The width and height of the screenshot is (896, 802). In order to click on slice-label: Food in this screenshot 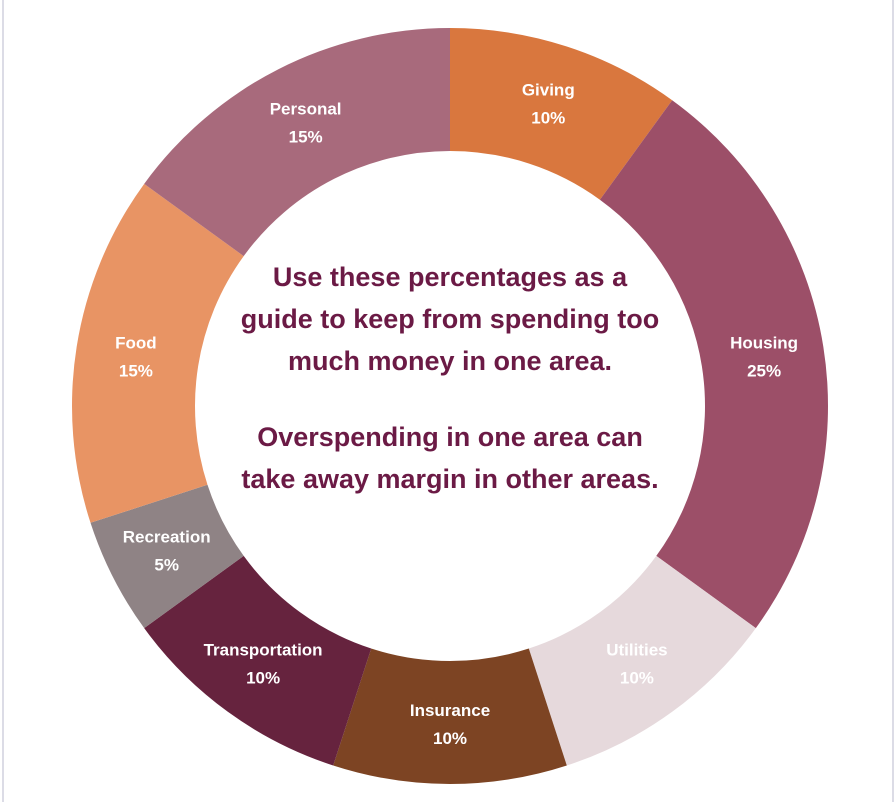, I will do `click(136, 342)`.